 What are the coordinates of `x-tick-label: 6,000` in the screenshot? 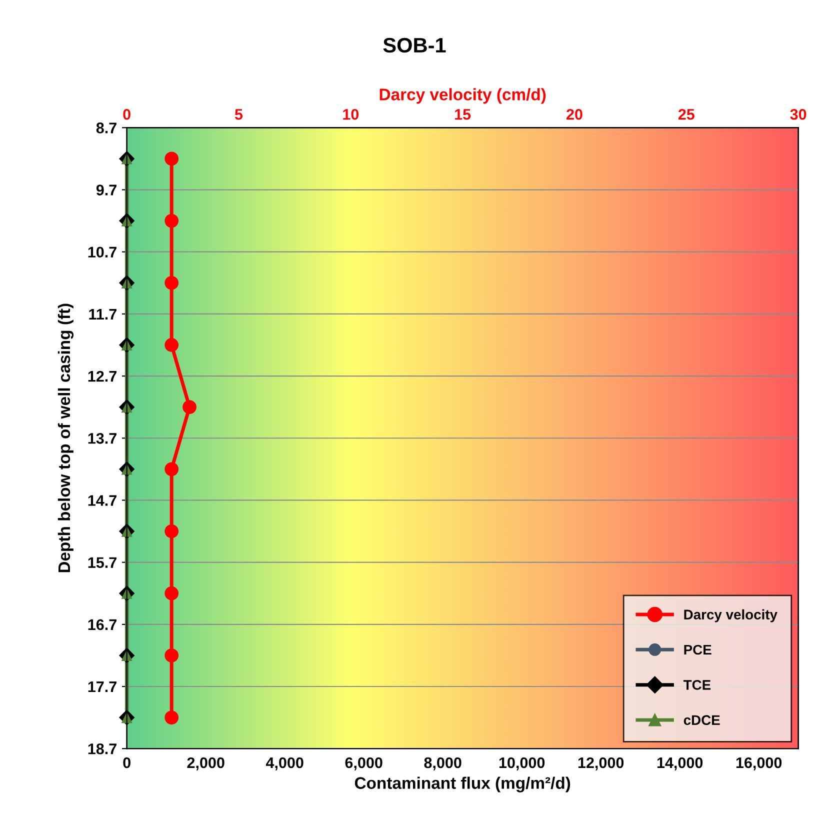 It's located at (363, 763).